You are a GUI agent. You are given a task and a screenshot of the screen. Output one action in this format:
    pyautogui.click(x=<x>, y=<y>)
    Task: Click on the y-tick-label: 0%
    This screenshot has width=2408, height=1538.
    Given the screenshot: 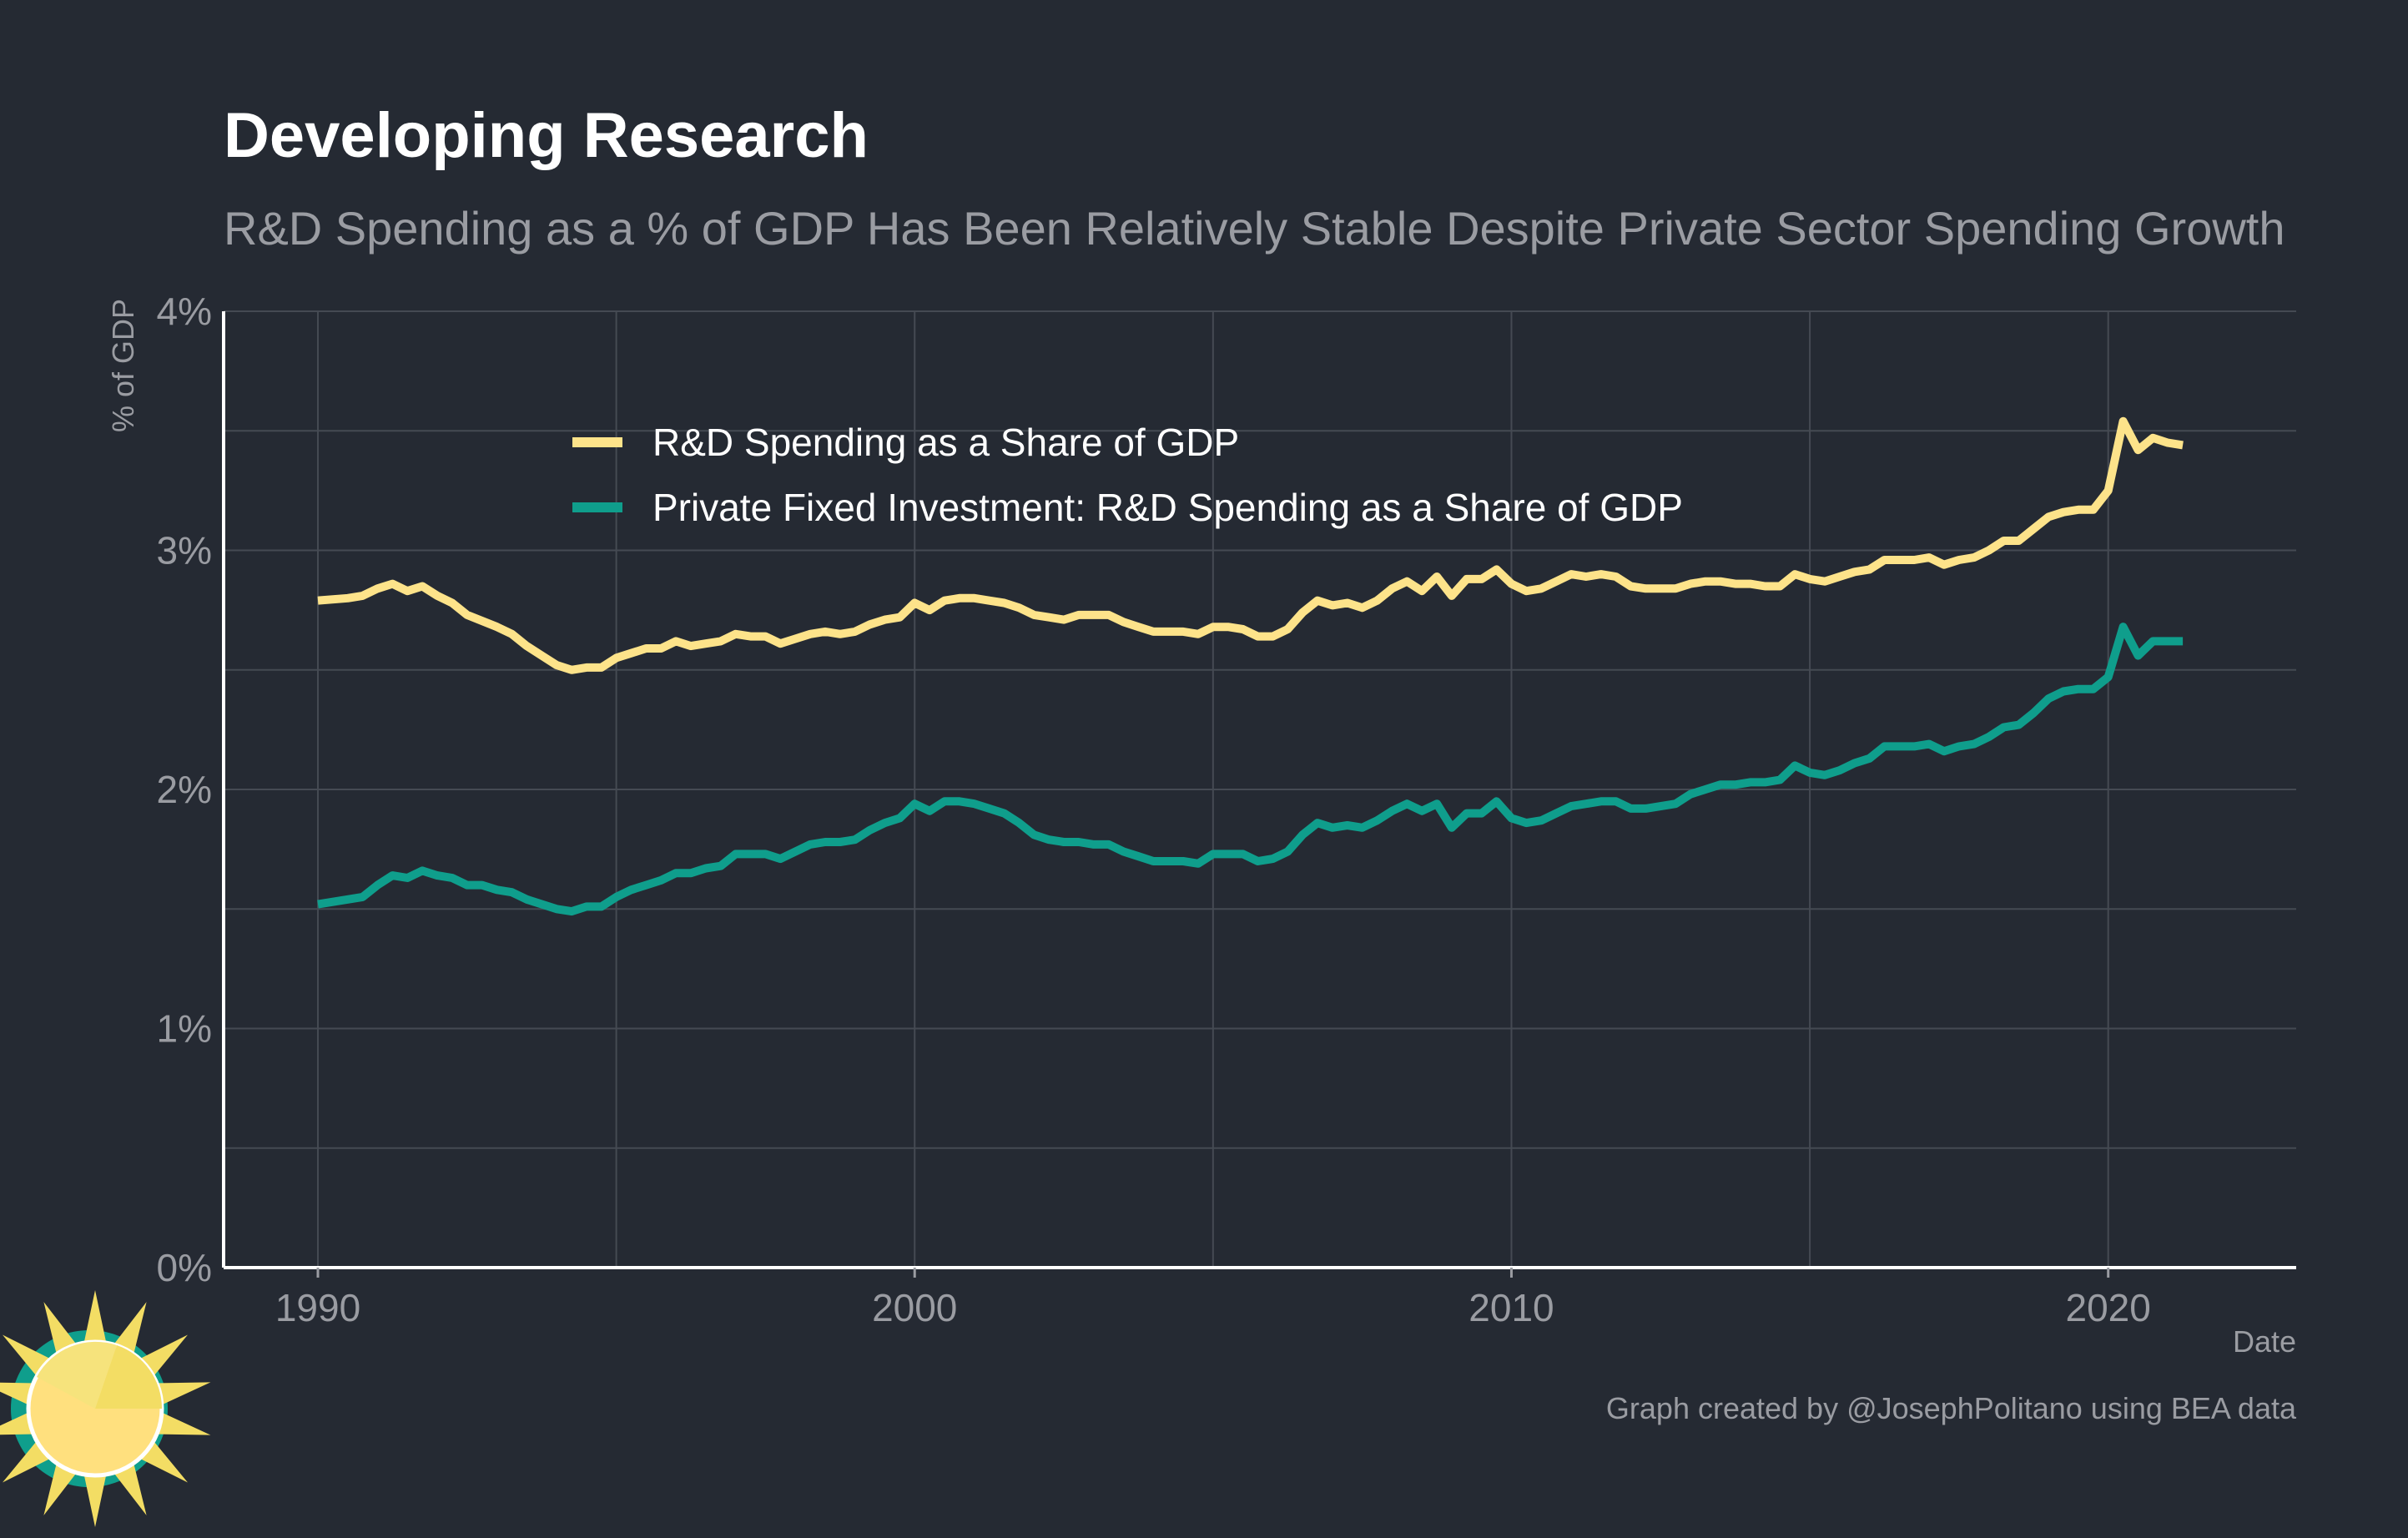 What is the action you would take?
    pyautogui.click(x=184, y=1267)
    